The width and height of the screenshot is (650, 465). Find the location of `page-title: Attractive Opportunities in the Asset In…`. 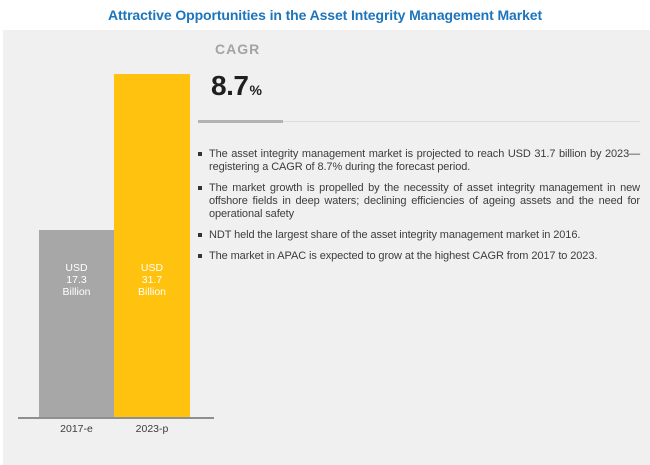

page-title: Attractive Opportunities in the Asset In… is located at coordinates (325, 15).